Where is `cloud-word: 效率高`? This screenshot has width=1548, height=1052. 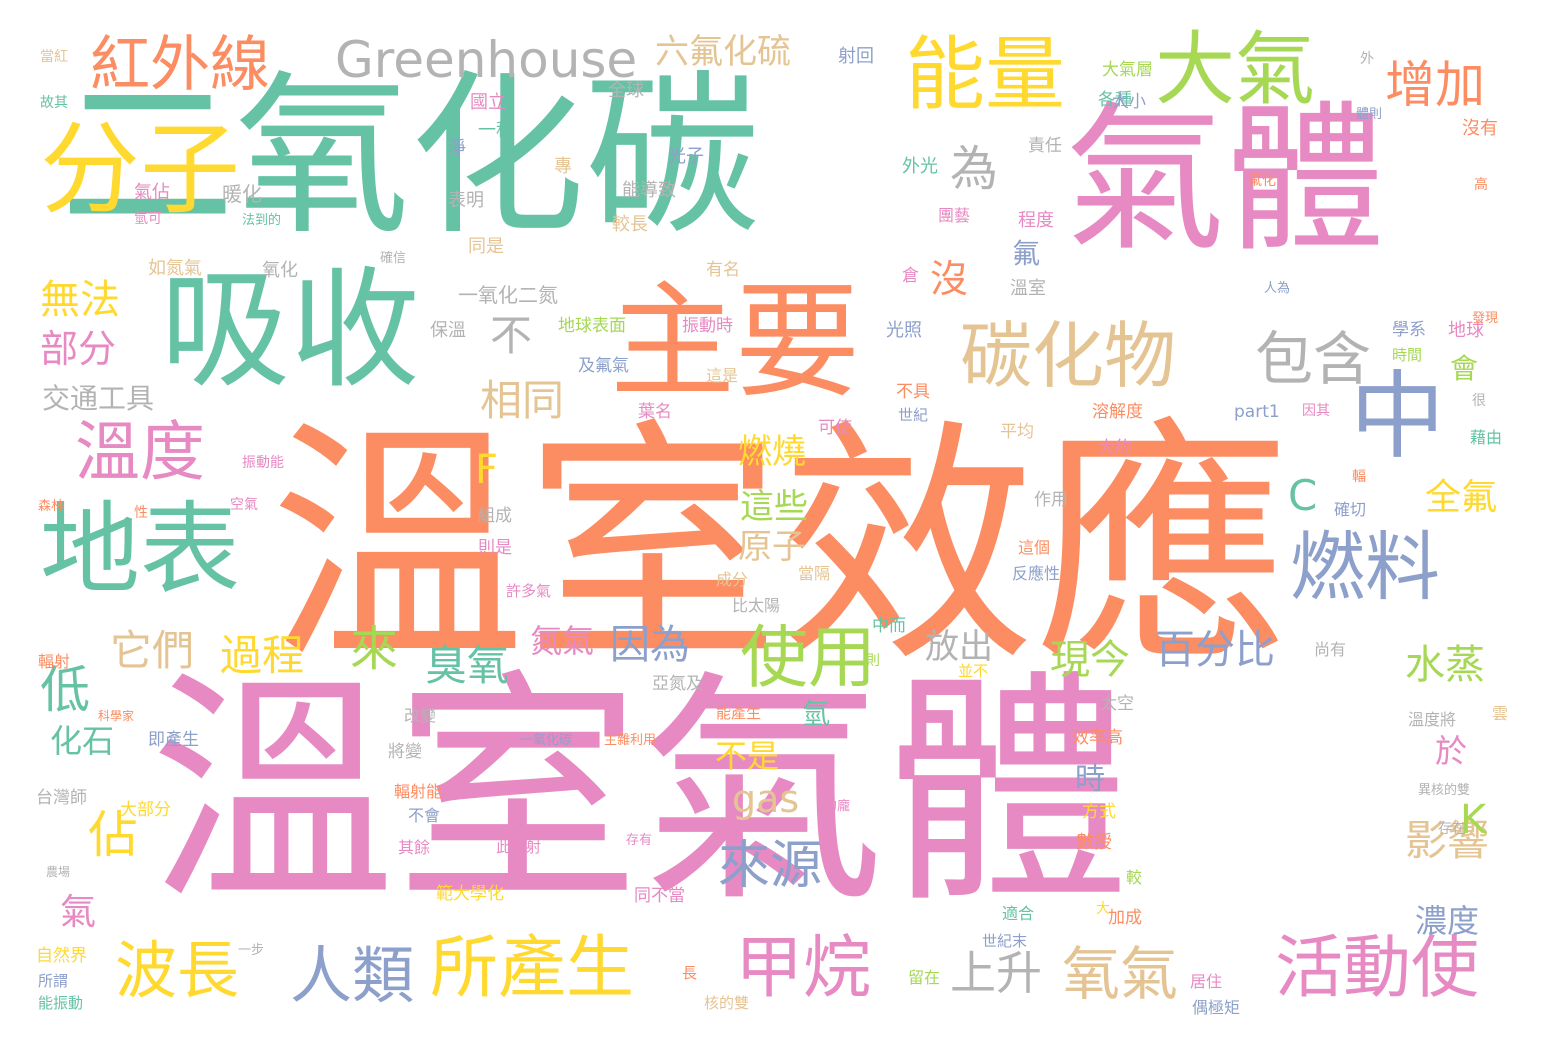
cloud-word: 效率高 is located at coordinates (1097, 738).